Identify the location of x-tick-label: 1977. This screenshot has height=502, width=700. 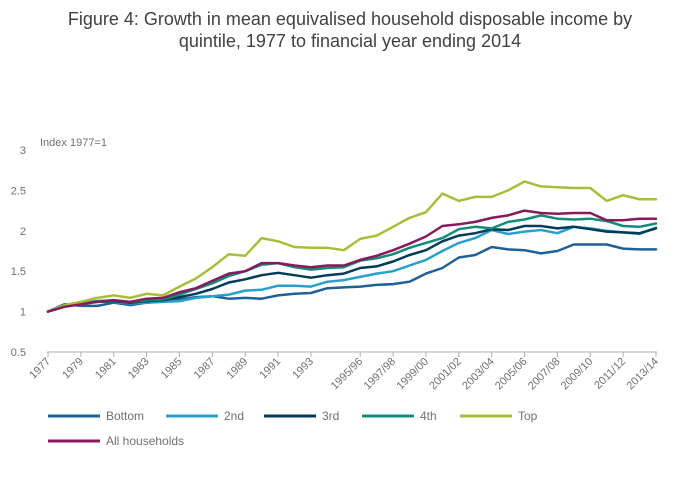
(40, 369).